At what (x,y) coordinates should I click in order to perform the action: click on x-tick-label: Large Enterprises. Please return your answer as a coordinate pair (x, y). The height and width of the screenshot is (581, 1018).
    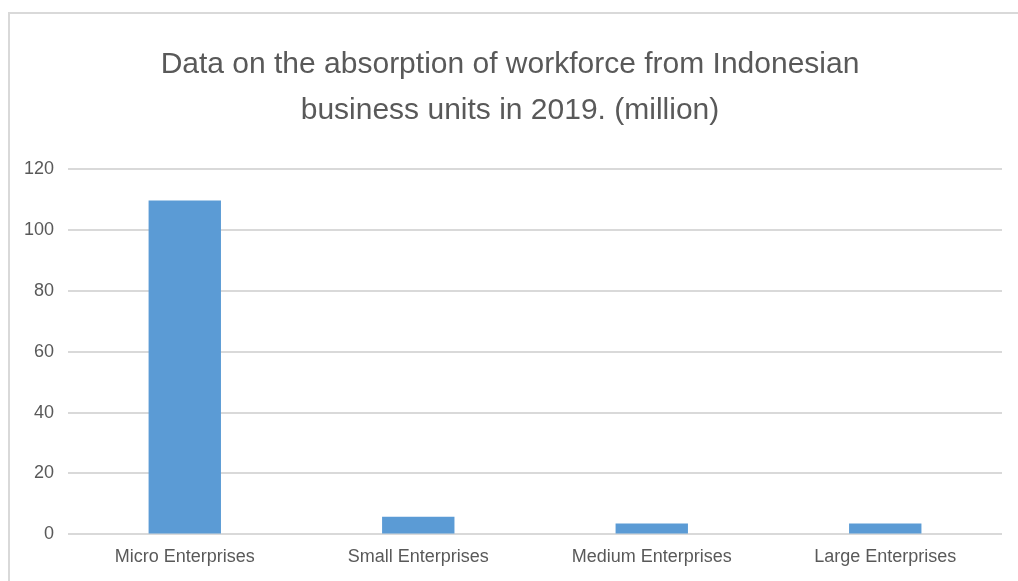
    Looking at the image, I should click on (885, 556).